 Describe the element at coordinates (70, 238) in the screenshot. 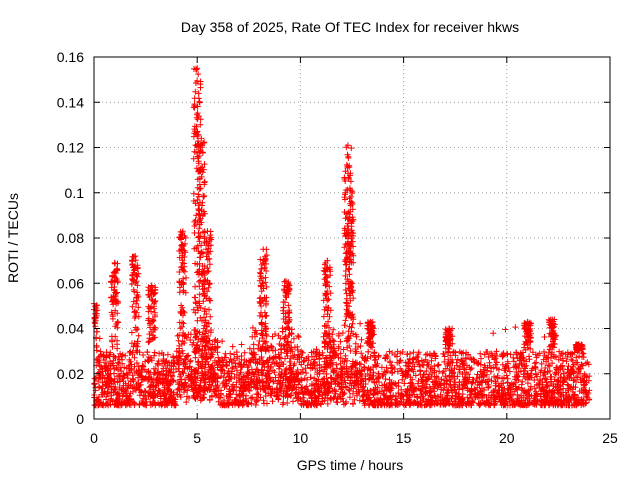

I see `y-tick-label: 0.08` at that location.